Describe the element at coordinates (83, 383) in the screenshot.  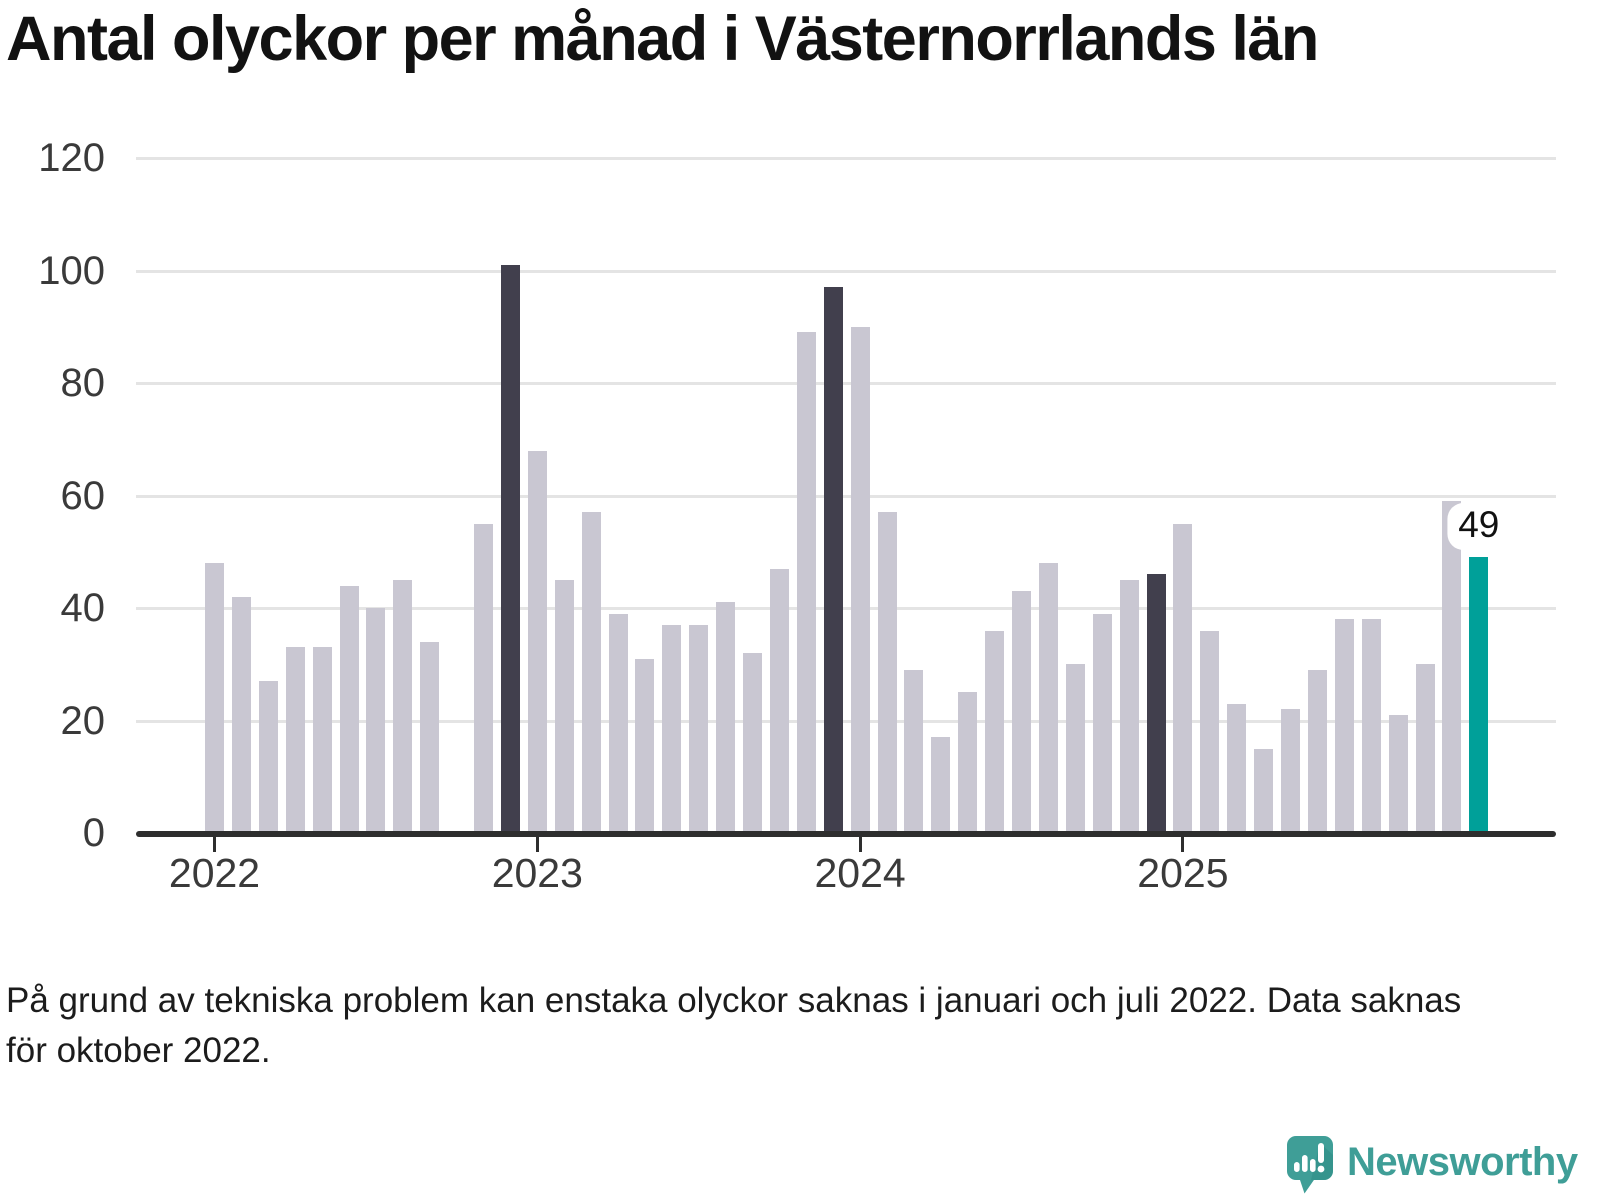
I see `y-axis-tick-label: 80` at that location.